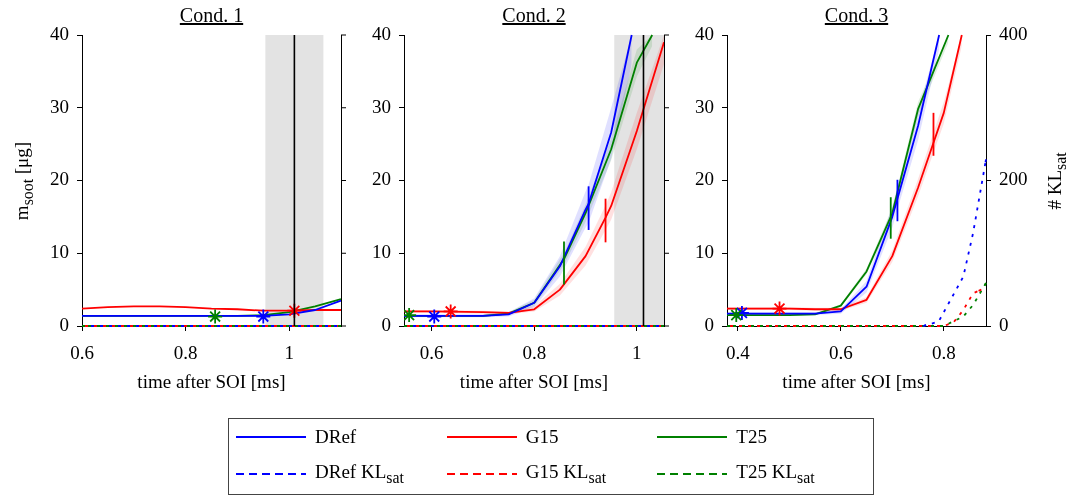 Image resolution: width=1073 pixels, height=499 pixels. What do you see at coordinates (1013, 33) in the screenshot?
I see `y2-tick-label: 400` at bounding box center [1013, 33].